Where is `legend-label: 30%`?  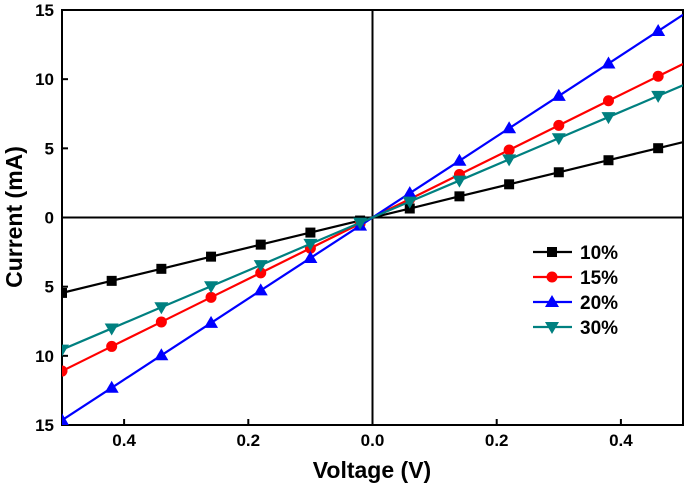
legend-label: 30% is located at coordinates (599, 328).